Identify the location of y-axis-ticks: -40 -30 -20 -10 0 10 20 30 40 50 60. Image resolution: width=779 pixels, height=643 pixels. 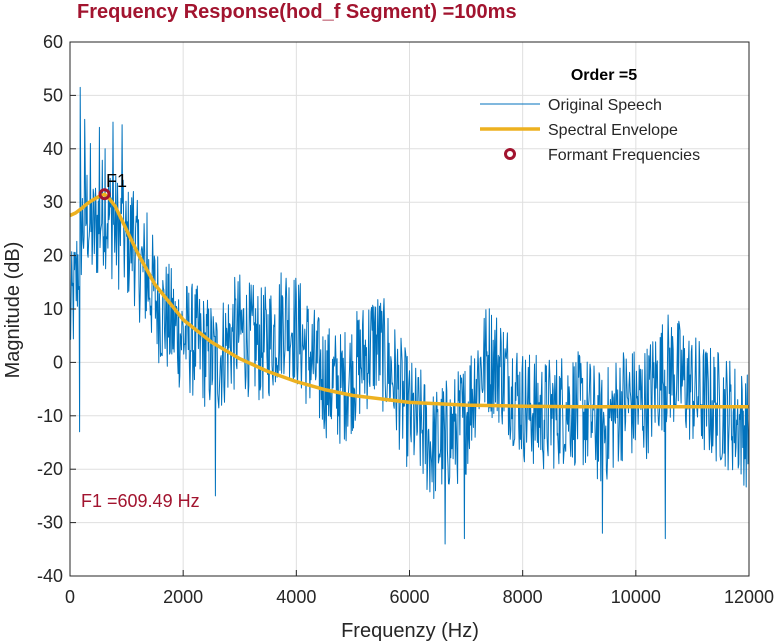
(56, 309).